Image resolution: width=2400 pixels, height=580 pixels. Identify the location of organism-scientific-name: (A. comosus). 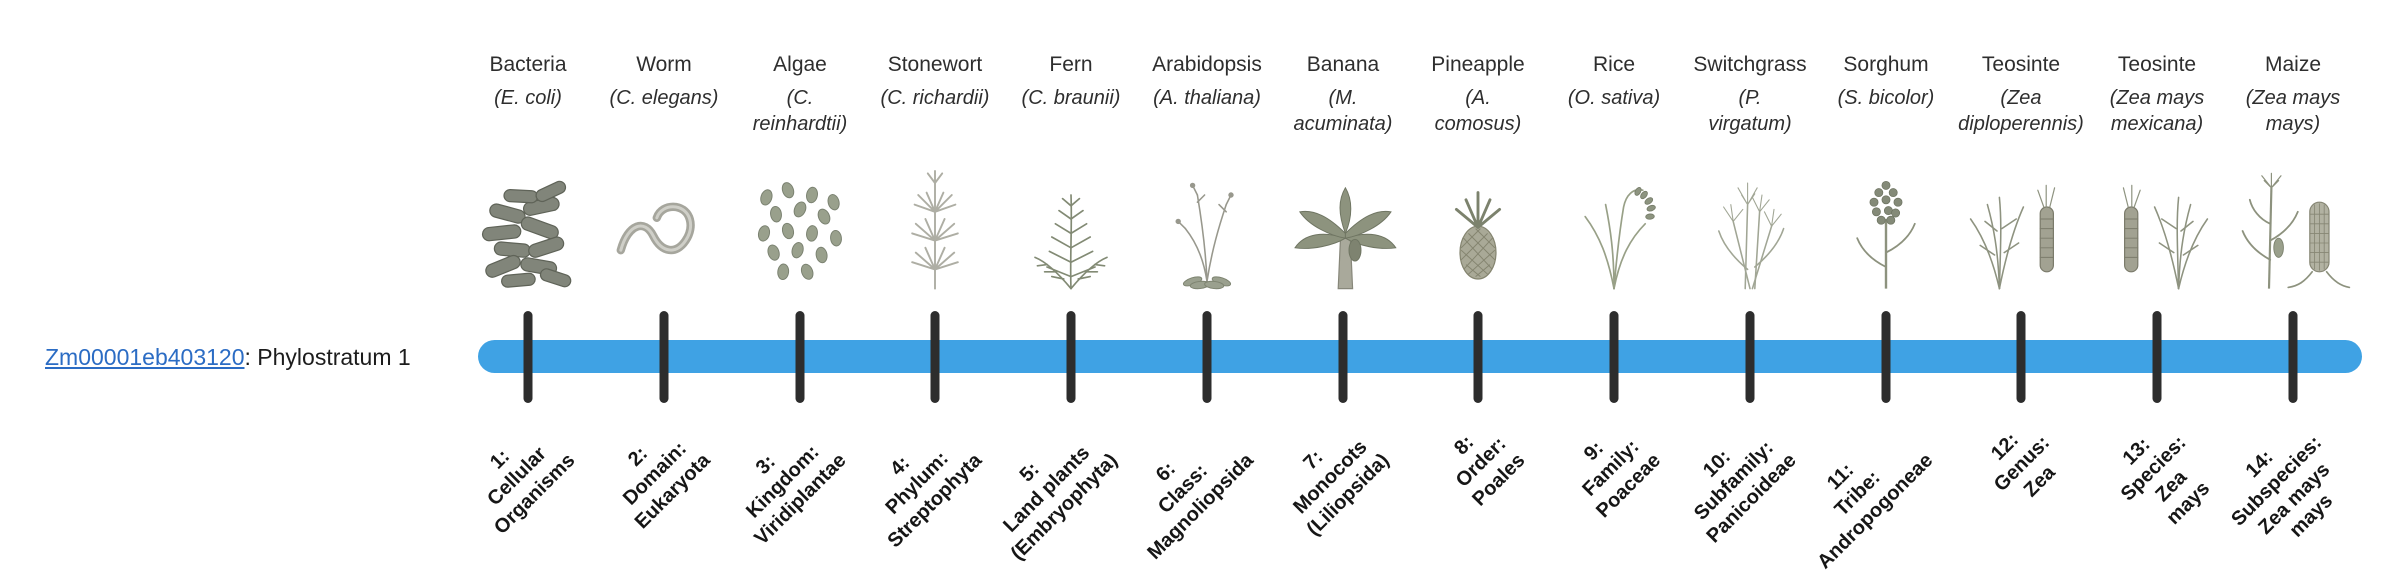
(1478, 111).